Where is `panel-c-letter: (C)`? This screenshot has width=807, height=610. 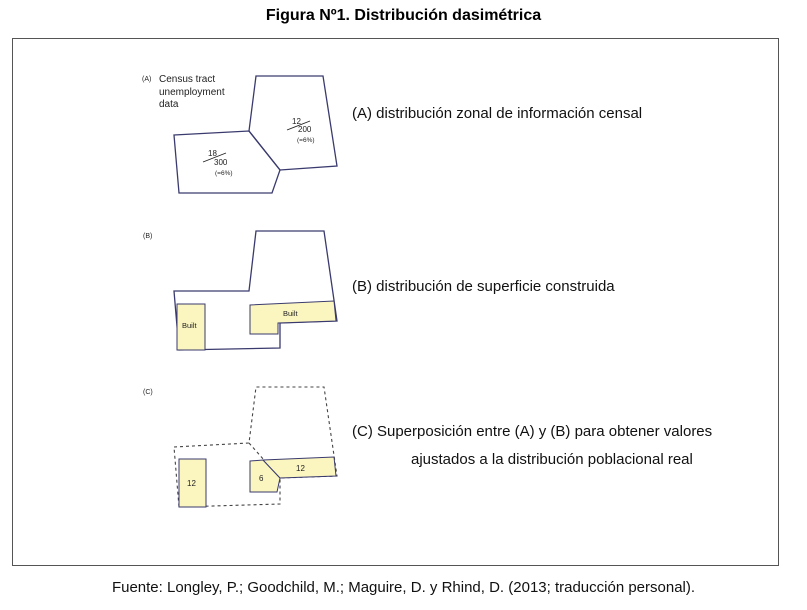
panel-c-letter: (C) is located at coordinates (148, 392).